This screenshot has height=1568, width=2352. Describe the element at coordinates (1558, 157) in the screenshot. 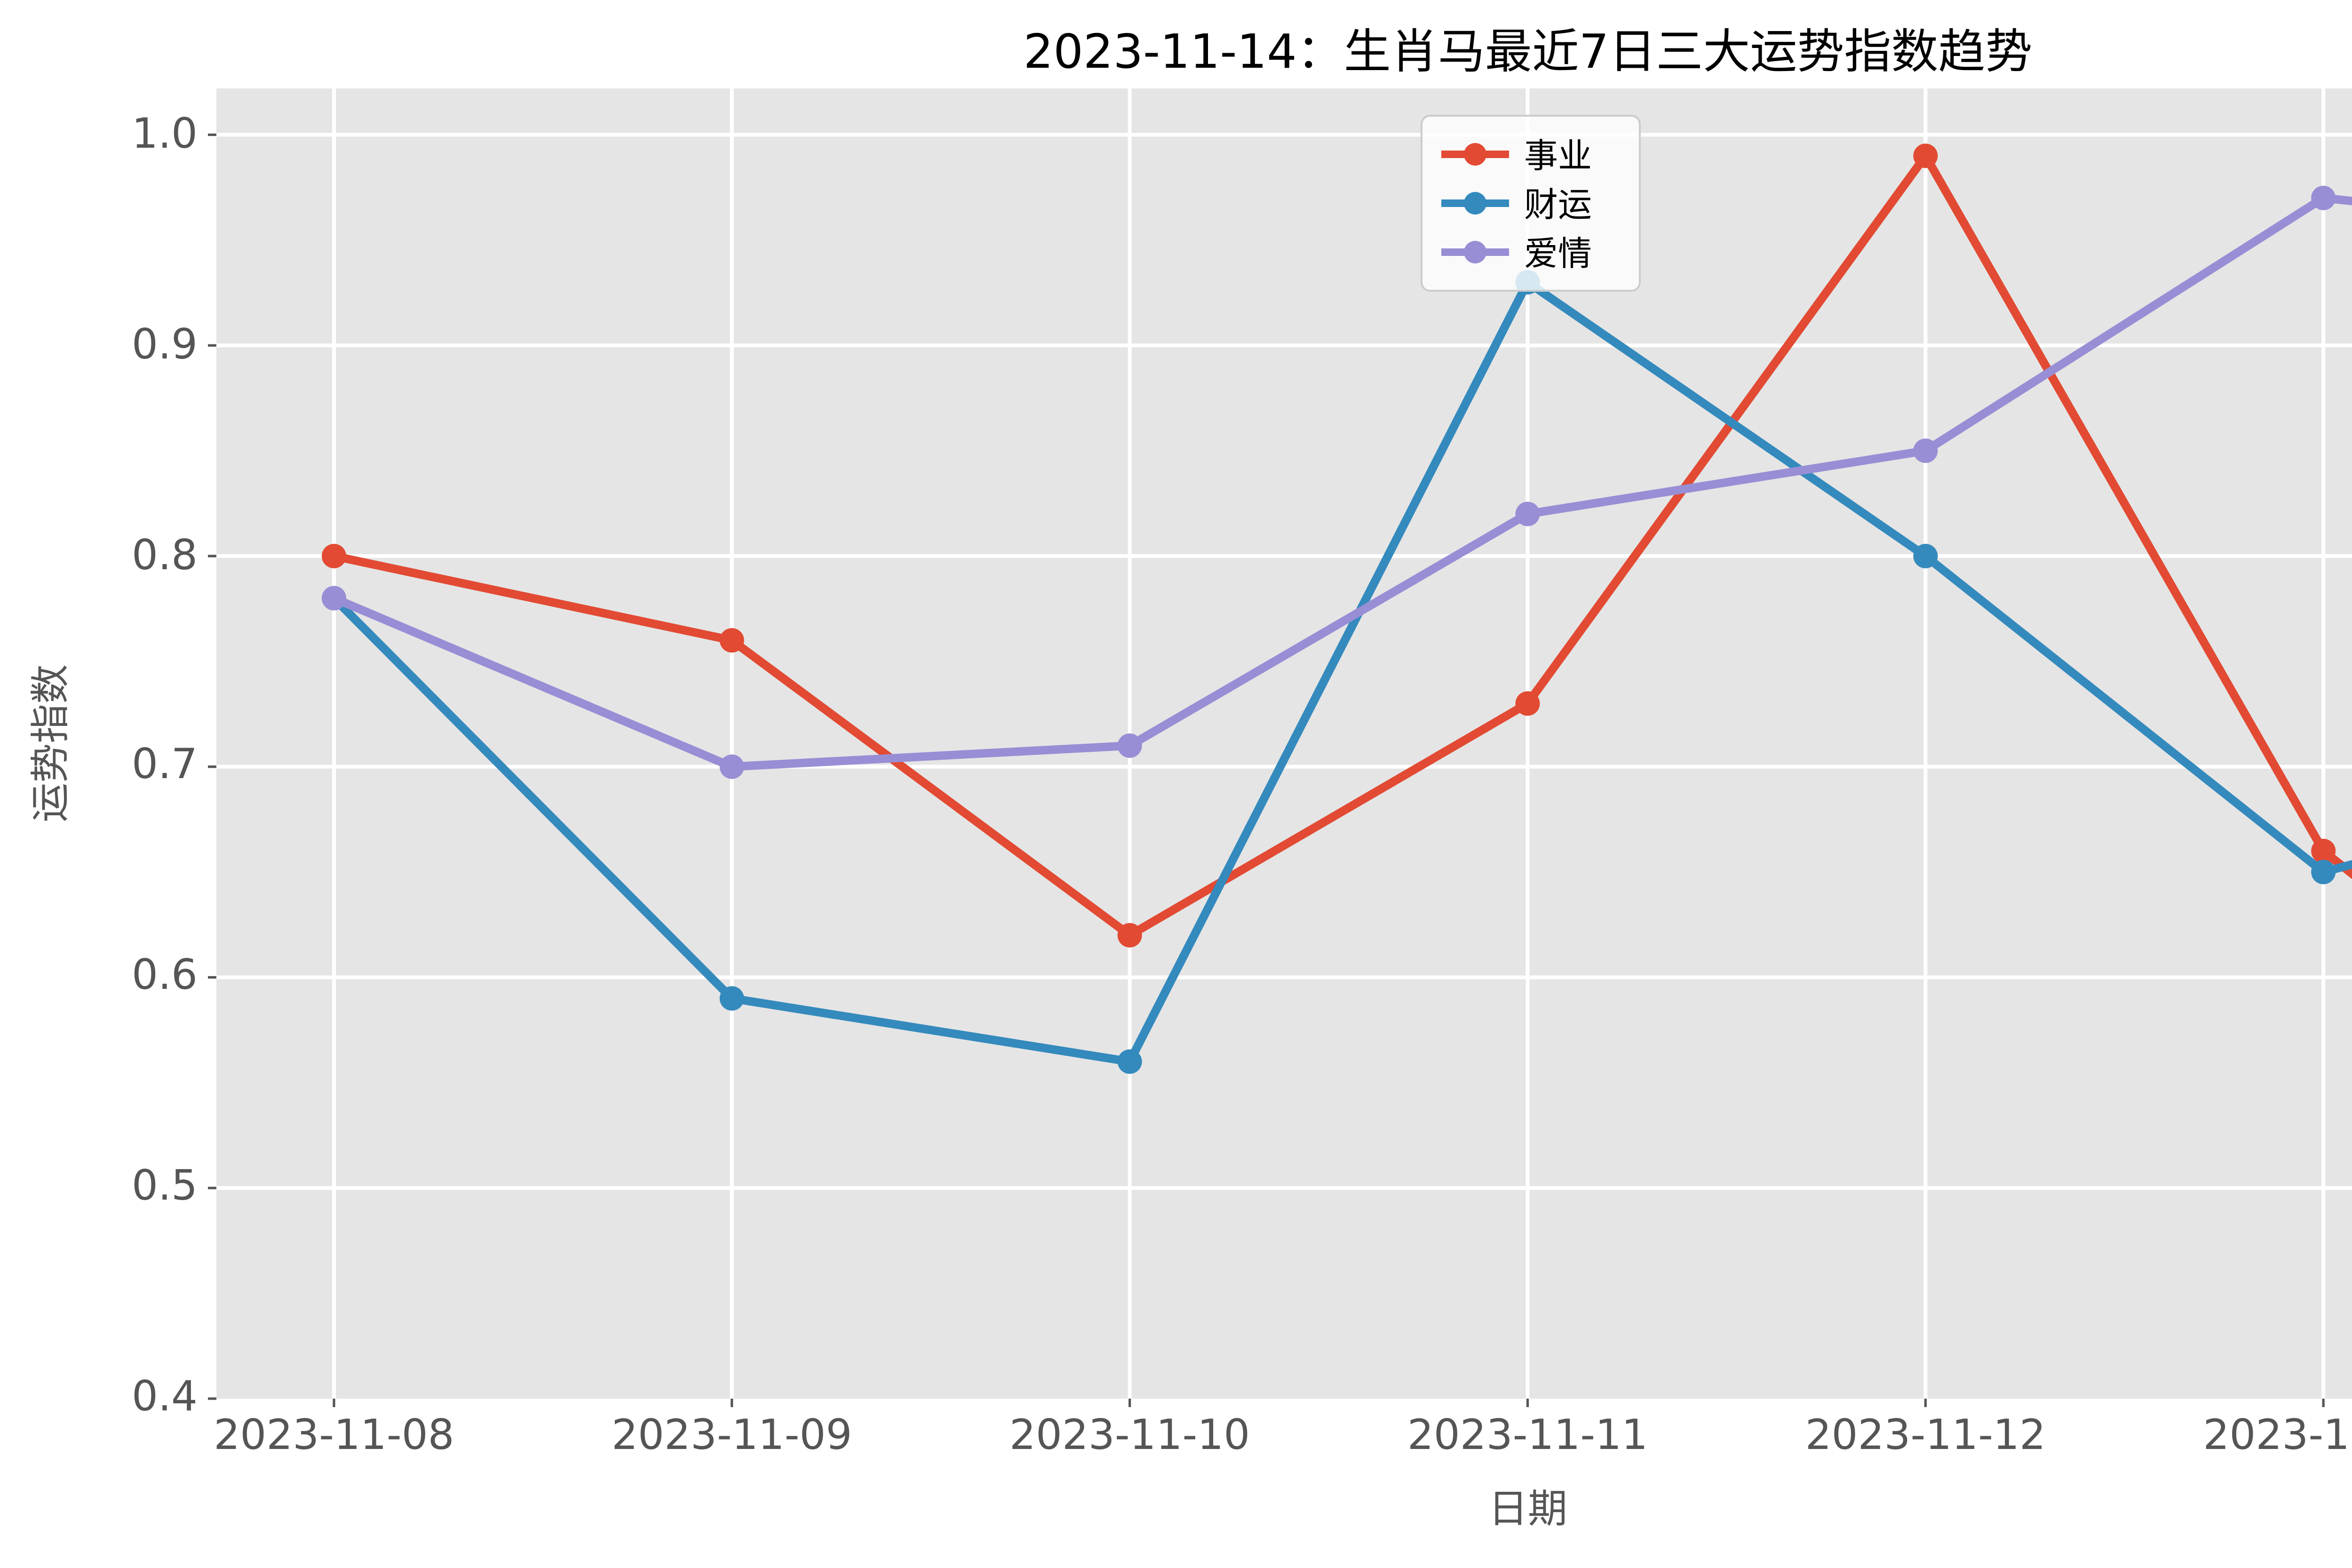

I see `legend-label: 事业` at that location.